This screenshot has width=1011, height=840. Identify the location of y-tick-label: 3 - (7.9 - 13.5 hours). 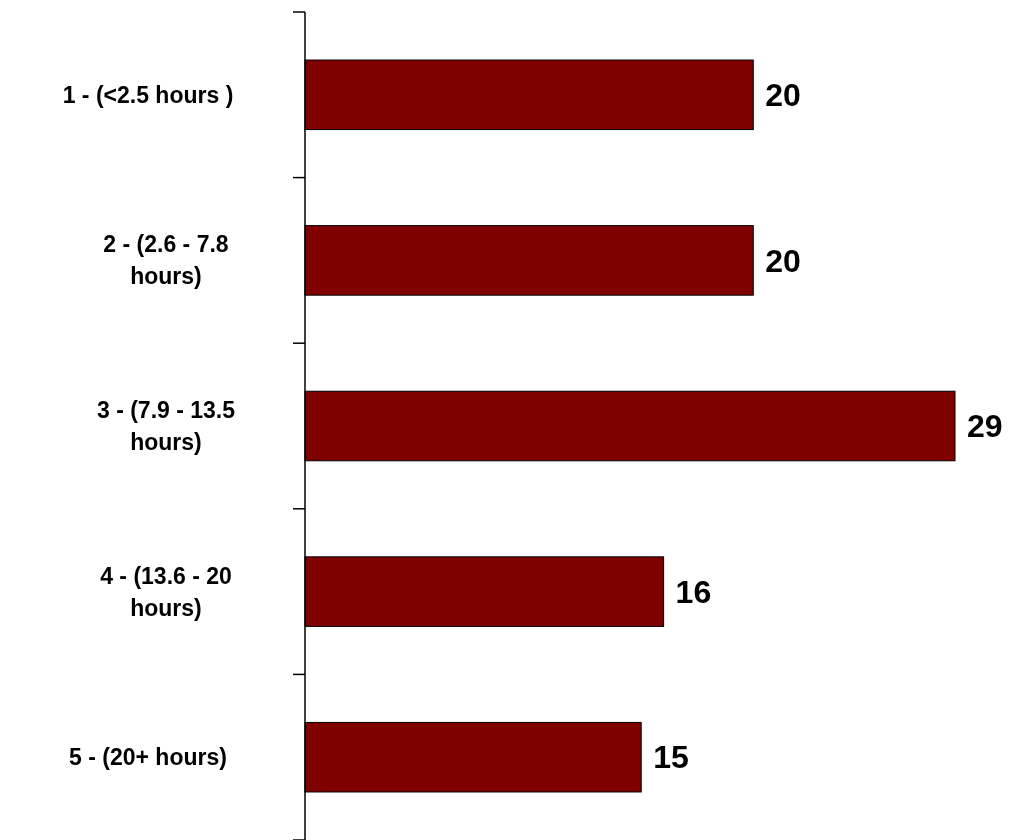
(166, 426).